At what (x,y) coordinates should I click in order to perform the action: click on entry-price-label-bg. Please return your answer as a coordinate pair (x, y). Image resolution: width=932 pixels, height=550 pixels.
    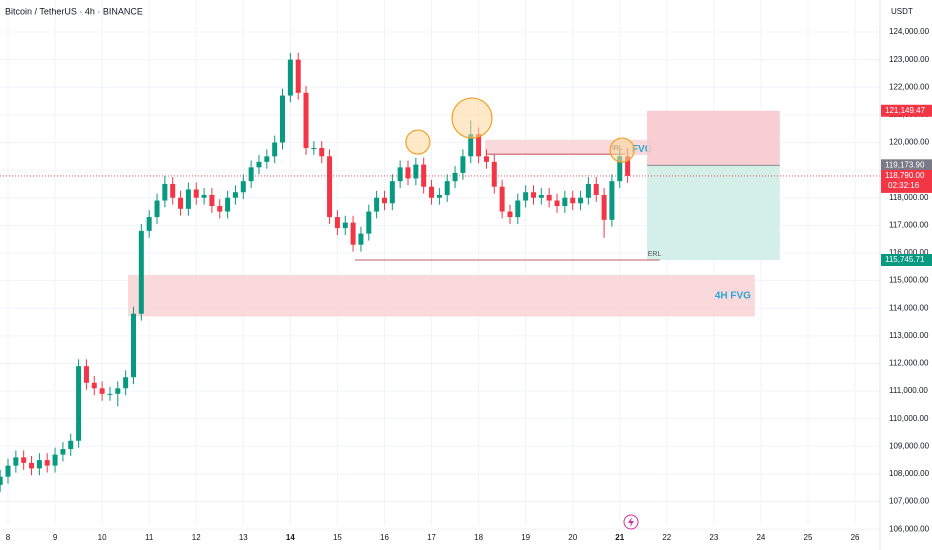
    Looking at the image, I should click on (906, 165).